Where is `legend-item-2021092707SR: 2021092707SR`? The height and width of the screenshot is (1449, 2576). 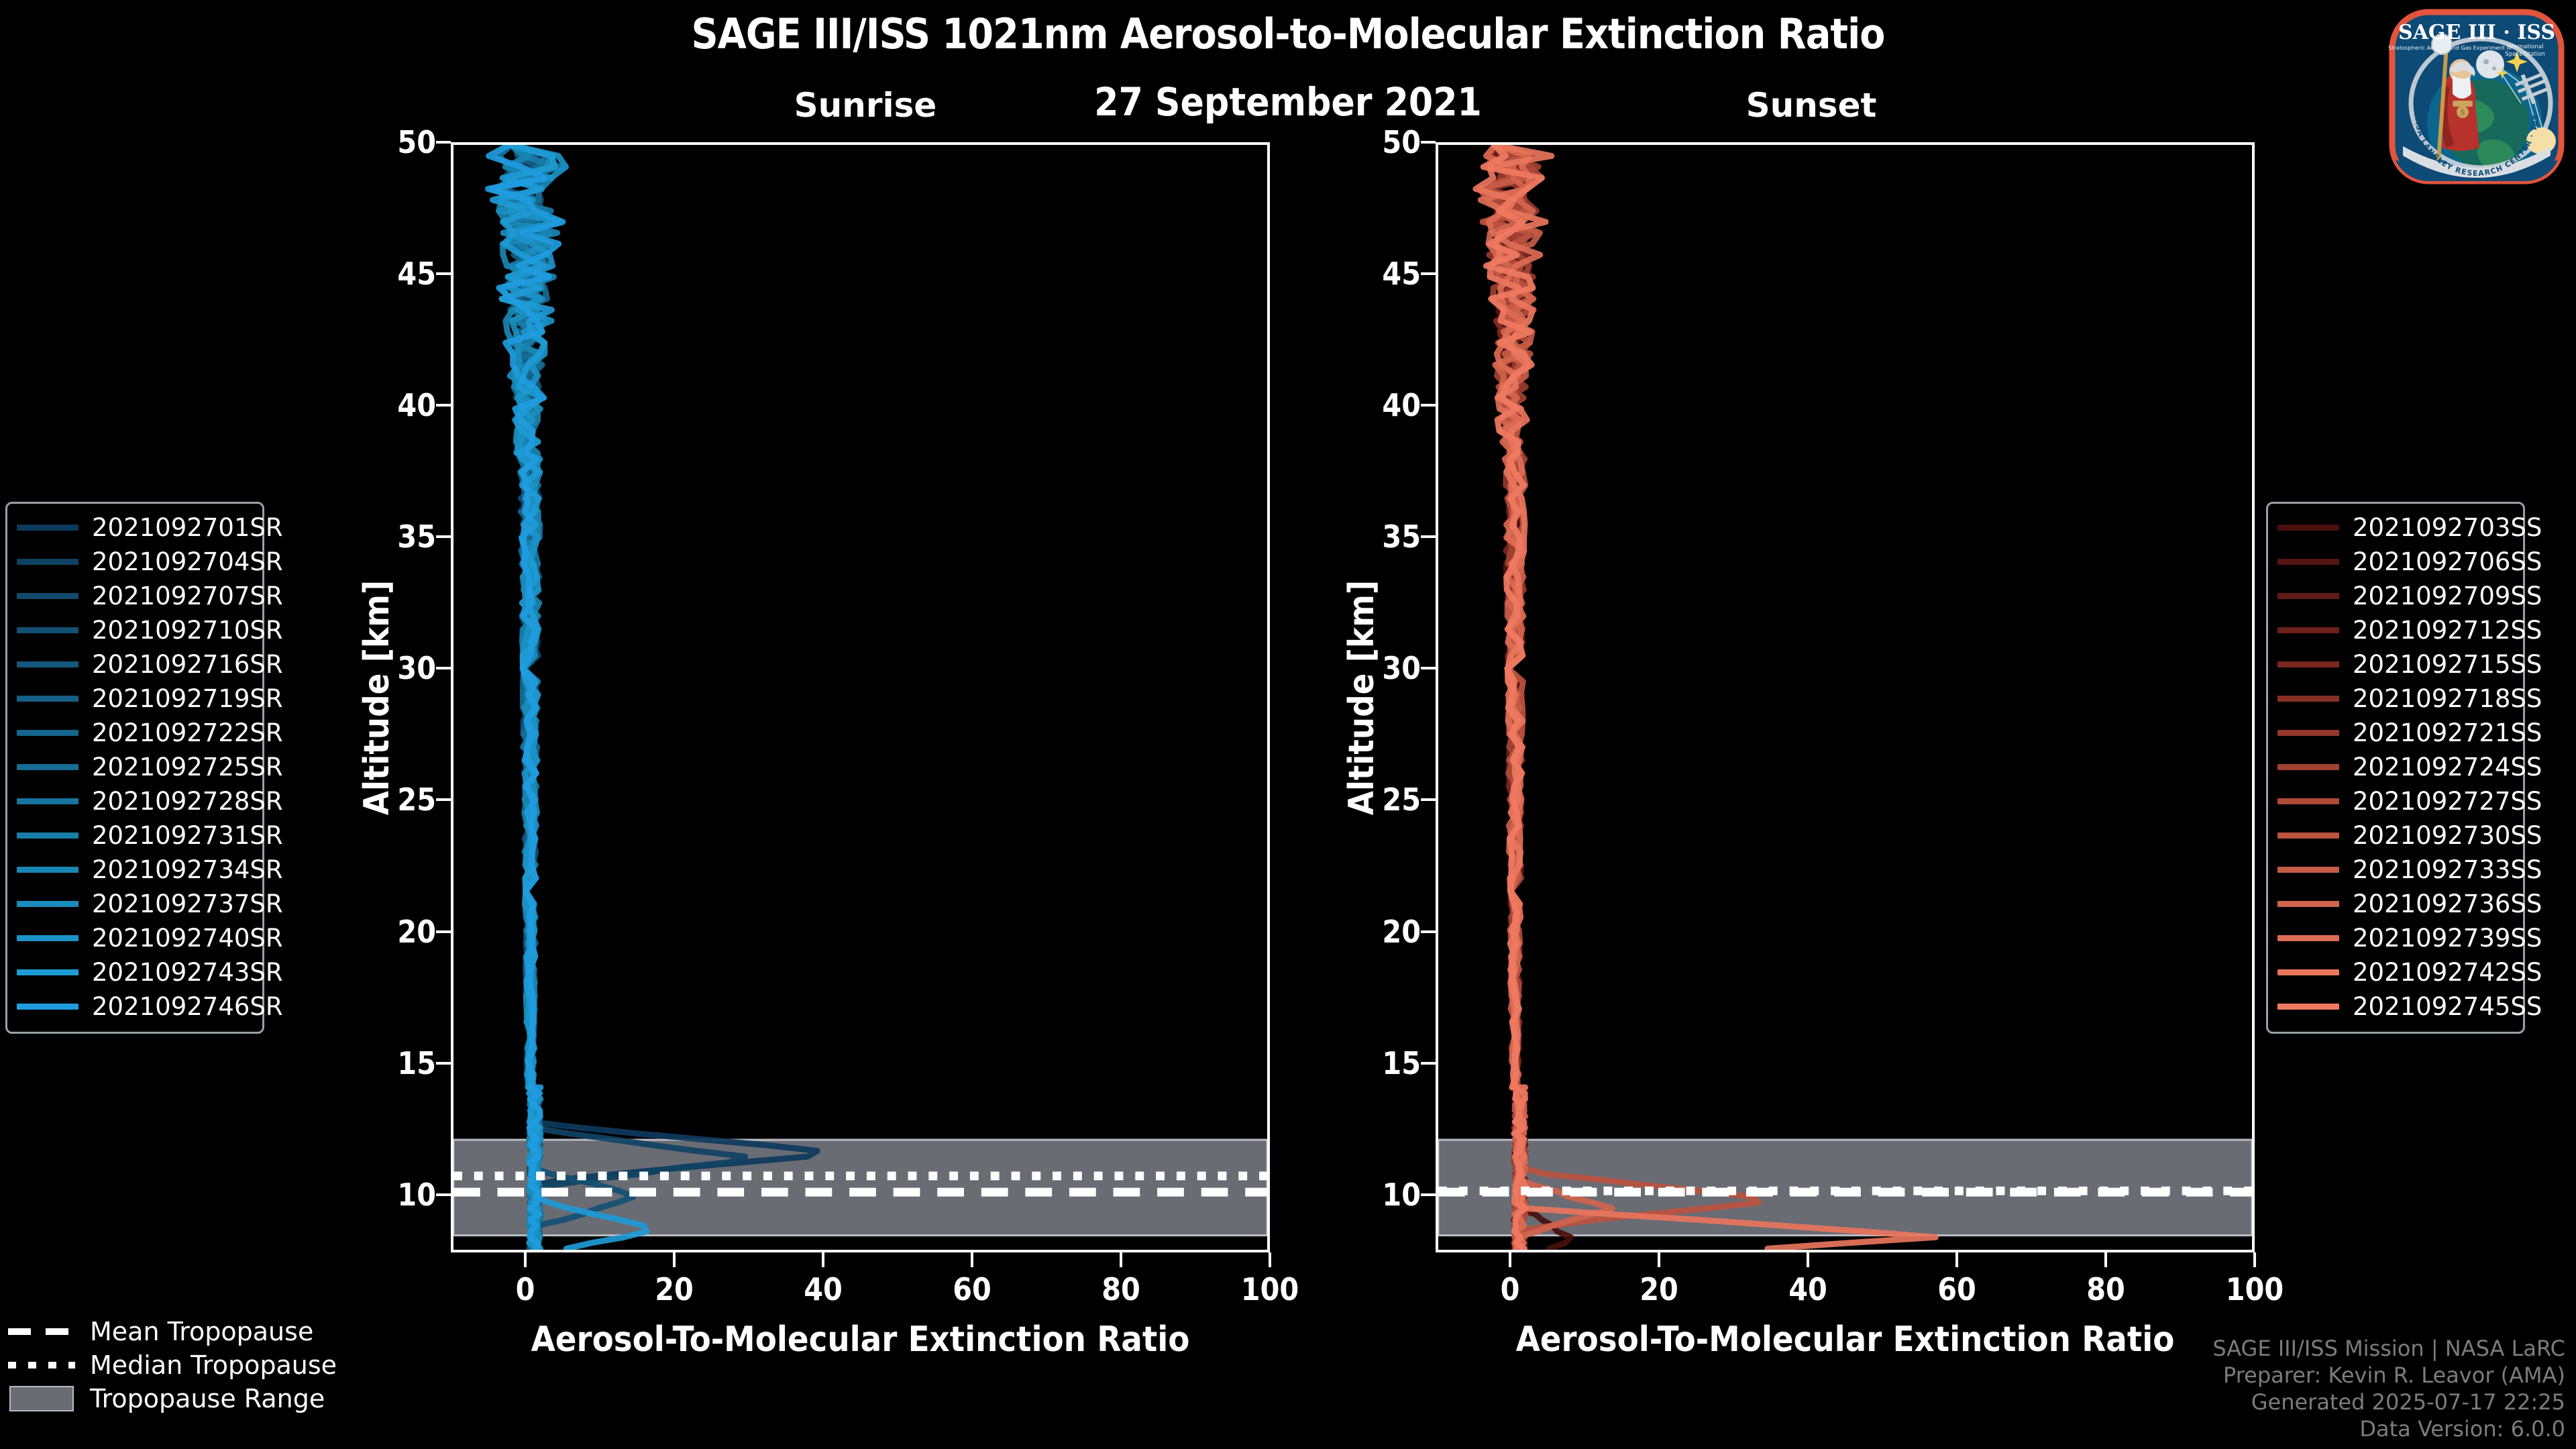
legend-item-2021092707SR: 2021092707SR is located at coordinates (150, 596).